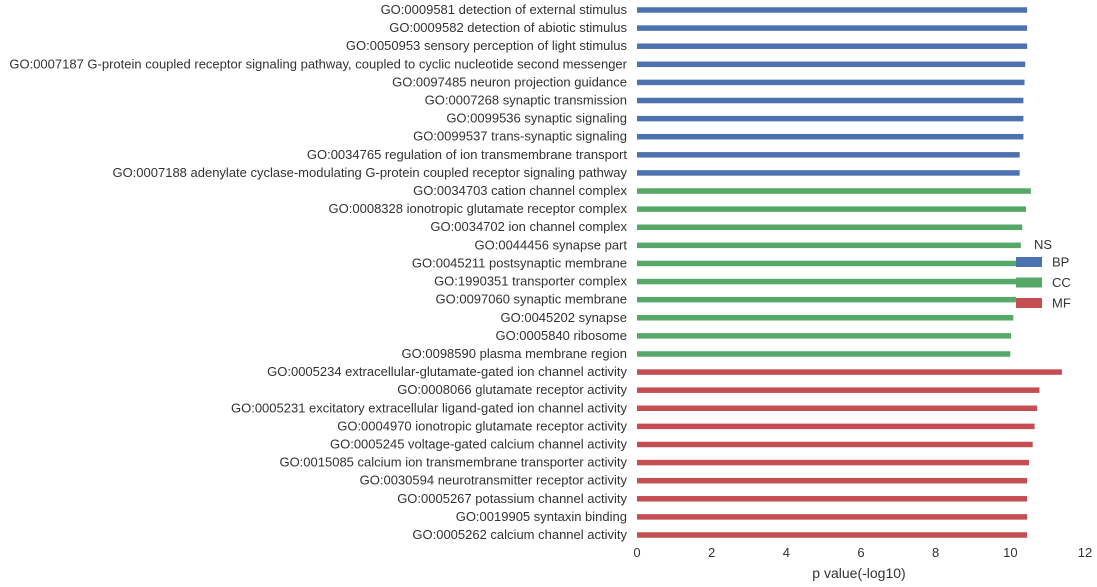 This screenshot has width=1097, height=587. What do you see at coordinates (512, 389) in the screenshot?
I see `category-label: GO:0008066 glutamate receptor activity` at bounding box center [512, 389].